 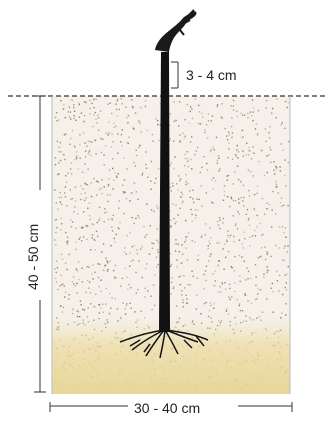 I want to click on stem, so click(x=164, y=192).